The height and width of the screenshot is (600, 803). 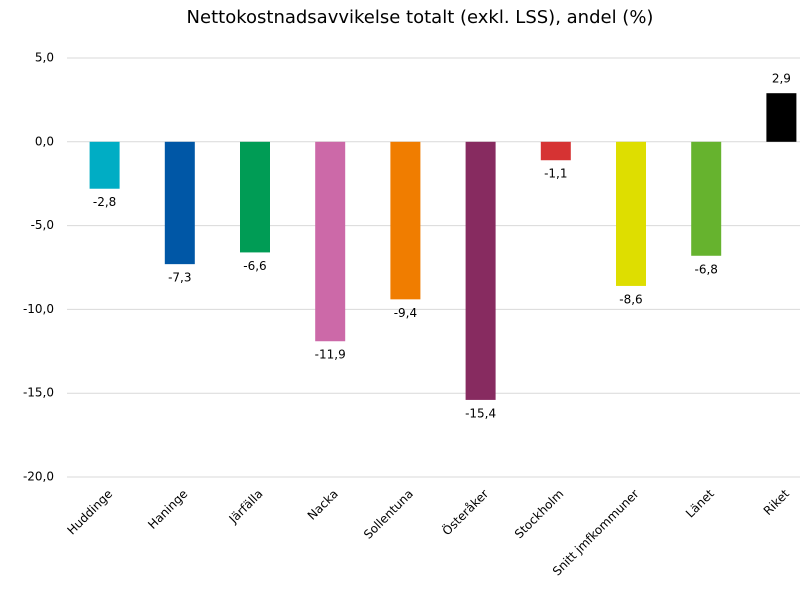 I want to click on x-tick-label: Sollentuna, so click(x=388, y=514).